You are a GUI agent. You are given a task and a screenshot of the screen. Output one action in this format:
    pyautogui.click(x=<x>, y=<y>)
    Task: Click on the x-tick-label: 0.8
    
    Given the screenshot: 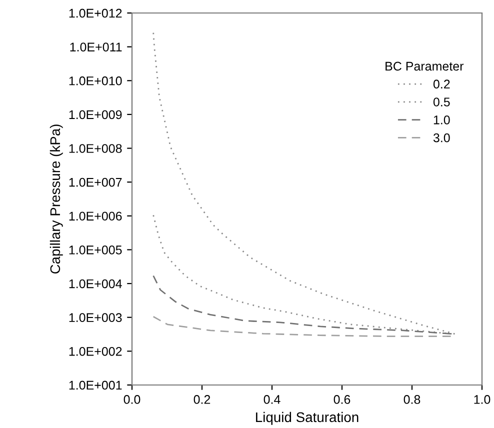 What is the action you would take?
    pyautogui.click(x=412, y=399)
    